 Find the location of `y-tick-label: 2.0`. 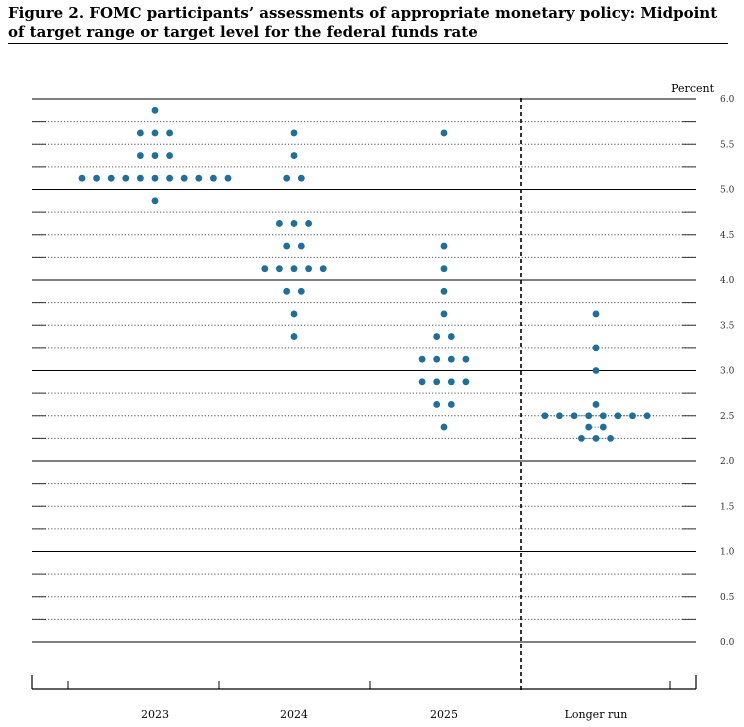

y-tick-label: 2.0 is located at coordinates (727, 462).